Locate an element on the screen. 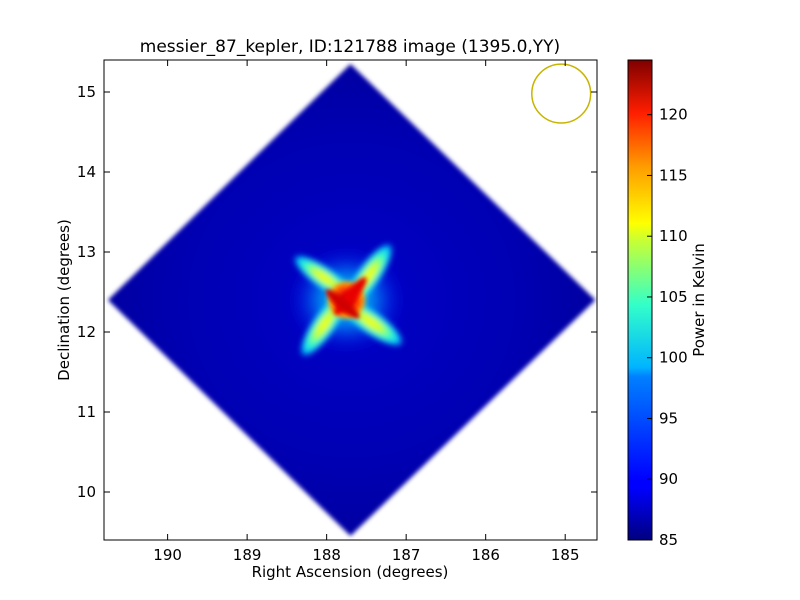 The height and width of the screenshot is (600, 800). colorbar-tick-label: 110 is located at coordinates (673, 236).